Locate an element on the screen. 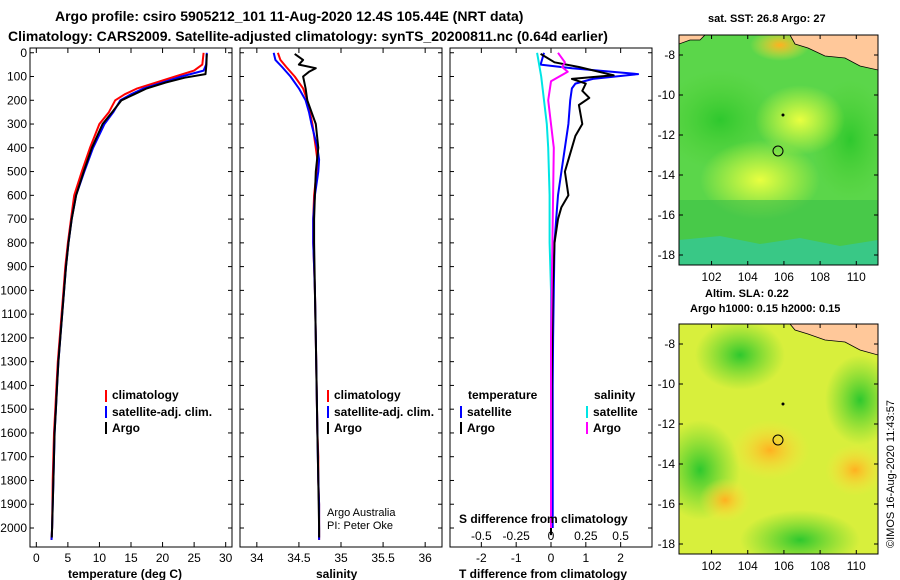 The width and height of the screenshot is (900, 580). depth-tick-label: 400 is located at coordinates (17, 148).